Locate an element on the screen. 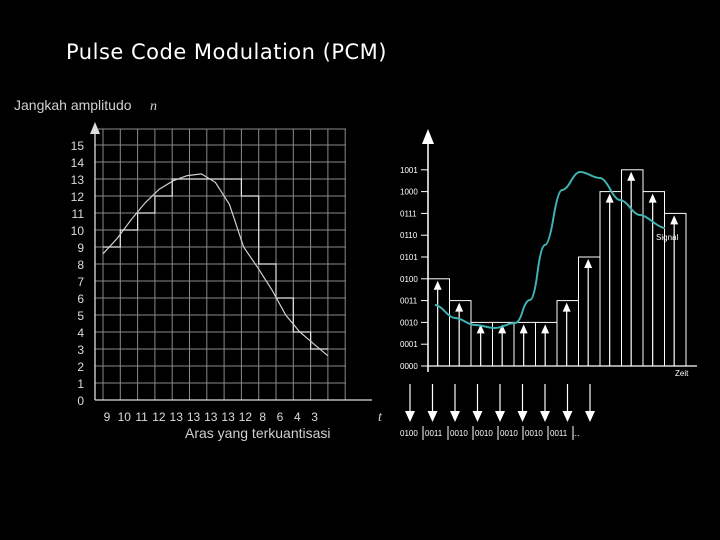 The height and width of the screenshot is (540, 720). code-level-label: 0110 is located at coordinates (409, 235).